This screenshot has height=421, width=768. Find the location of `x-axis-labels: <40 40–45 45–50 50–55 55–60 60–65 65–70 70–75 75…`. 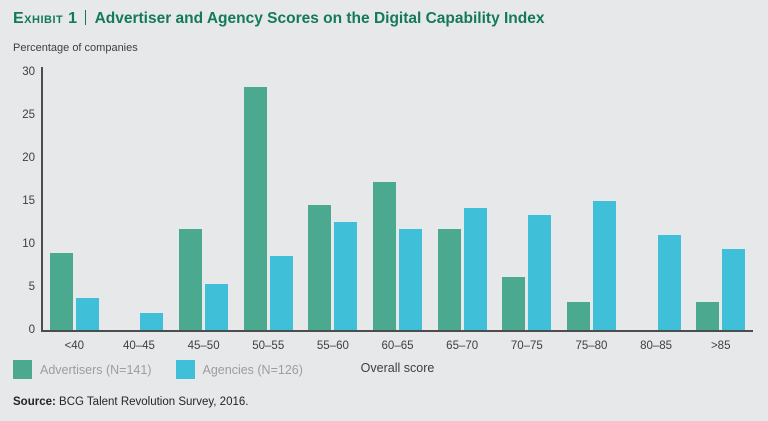

x-axis-labels: <40 40–45 45–50 50–55 55–60 60–65 65–70 70–75 75… is located at coordinates (397, 346).